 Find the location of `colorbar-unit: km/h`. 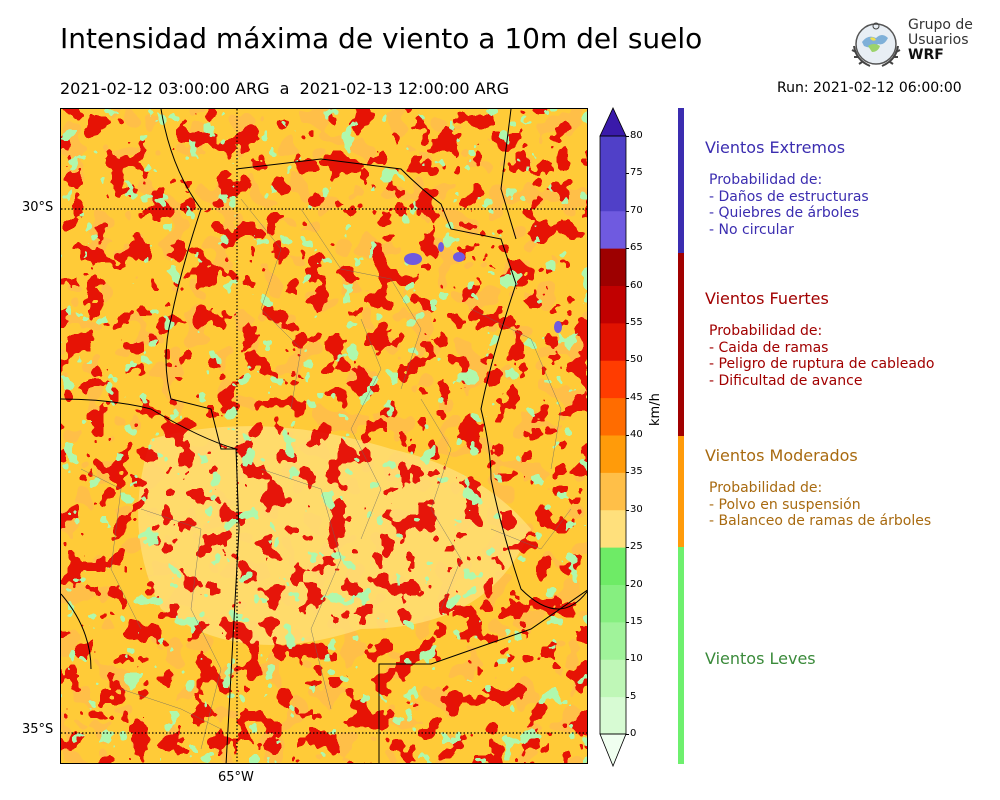

colorbar-unit: km/h is located at coordinates (655, 409).